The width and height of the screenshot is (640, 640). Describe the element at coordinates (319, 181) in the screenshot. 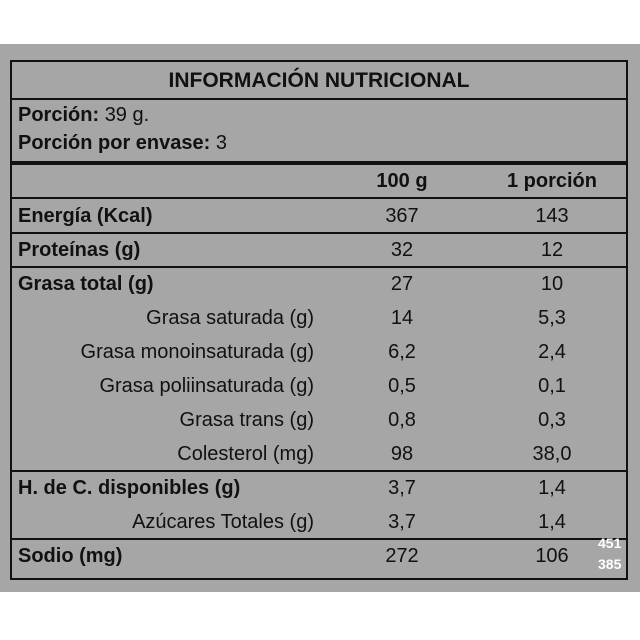

I see `column-header-row: 100 g 1 porción` at that location.